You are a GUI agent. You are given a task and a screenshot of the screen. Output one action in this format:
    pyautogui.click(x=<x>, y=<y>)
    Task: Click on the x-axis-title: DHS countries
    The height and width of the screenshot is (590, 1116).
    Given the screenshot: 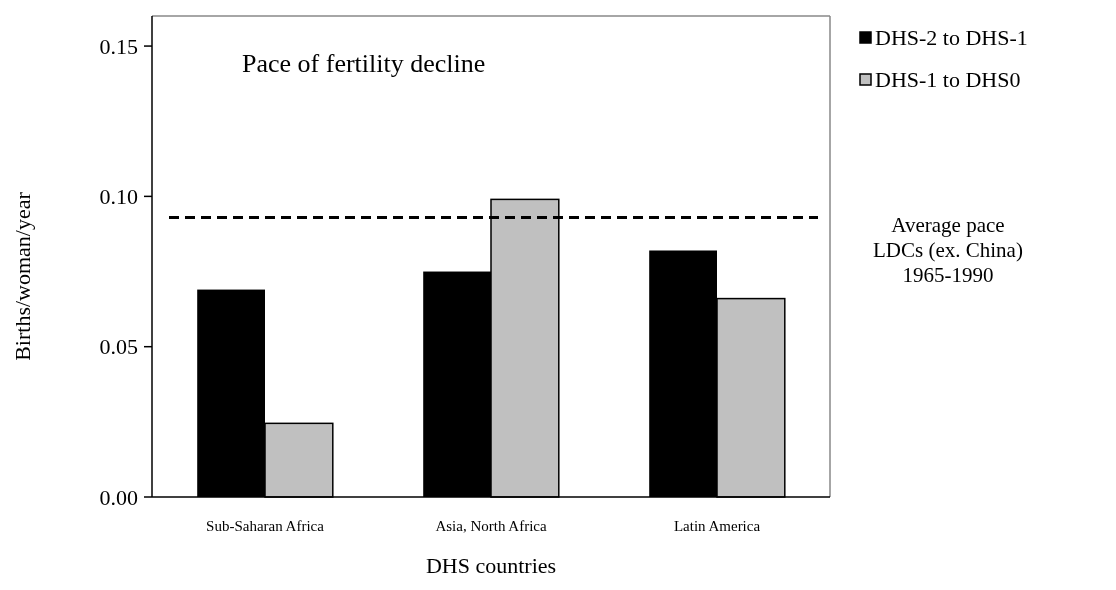 What is the action you would take?
    pyautogui.click(x=491, y=565)
    